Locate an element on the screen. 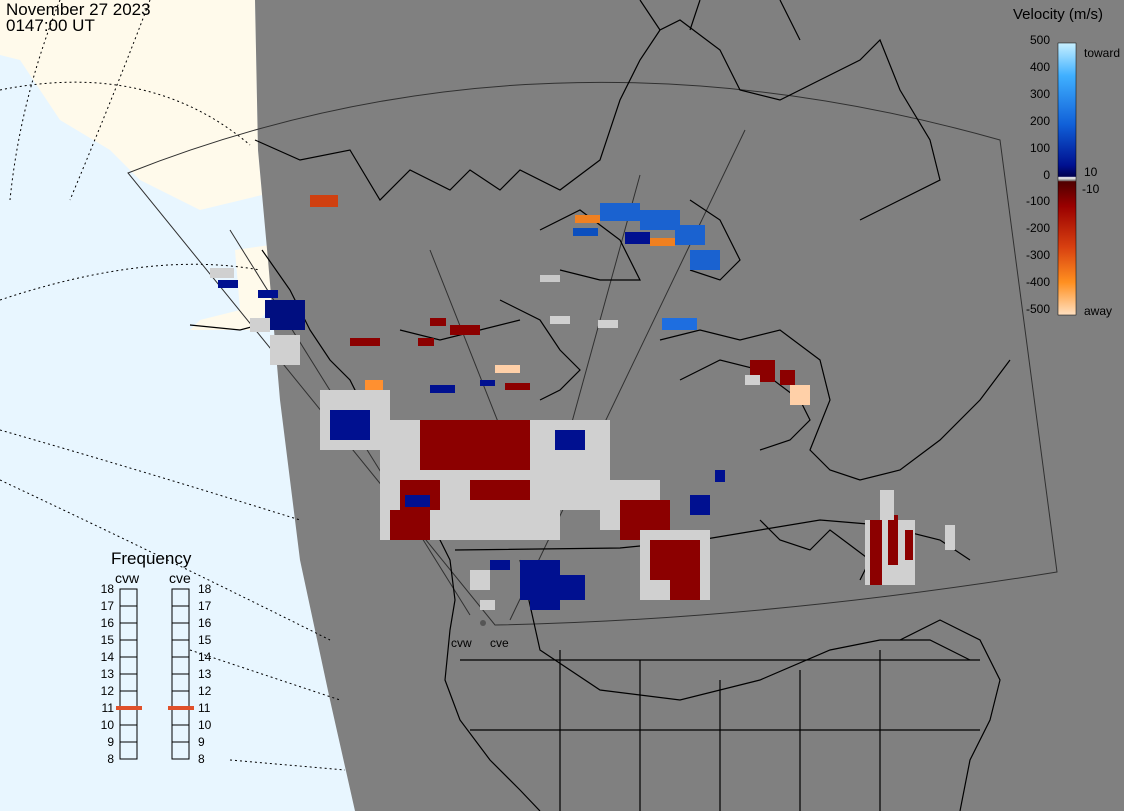 The height and width of the screenshot is (811, 1124). freq-tick-right-16: 16 is located at coordinates (205, 623).